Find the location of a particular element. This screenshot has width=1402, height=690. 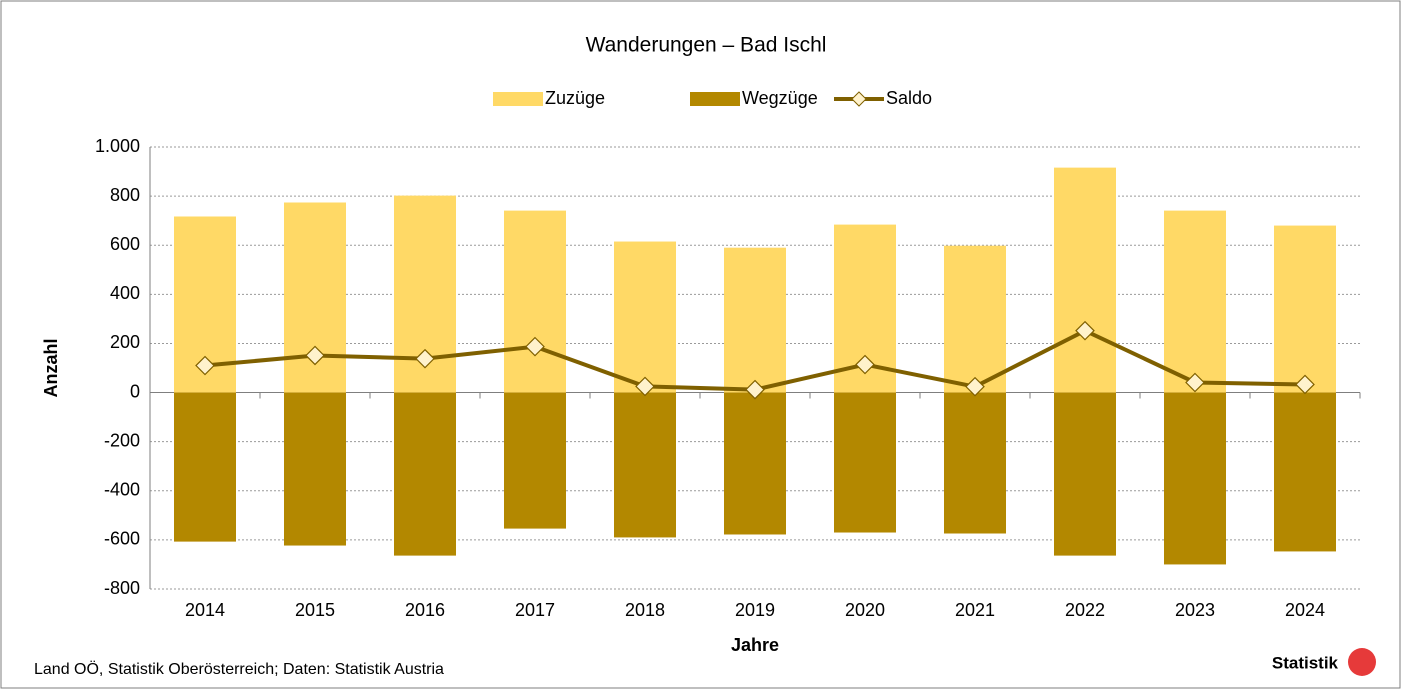

x-tick-label: 2018 is located at coordinates (645, 610).